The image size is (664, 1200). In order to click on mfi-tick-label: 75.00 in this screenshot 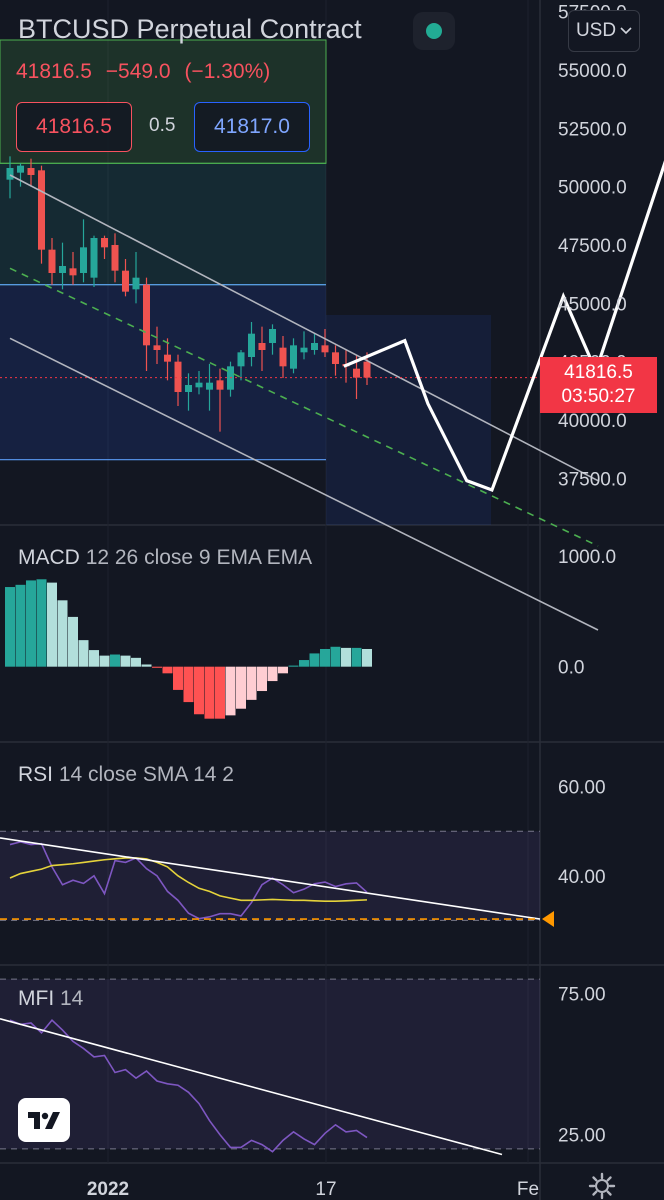, I will do `click(582, 994)`.